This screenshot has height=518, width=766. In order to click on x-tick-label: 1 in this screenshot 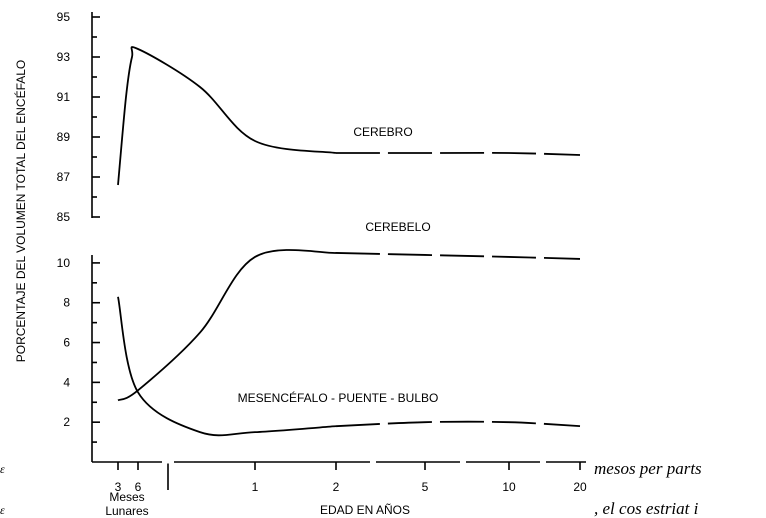, I will do `click(255, 487)`.